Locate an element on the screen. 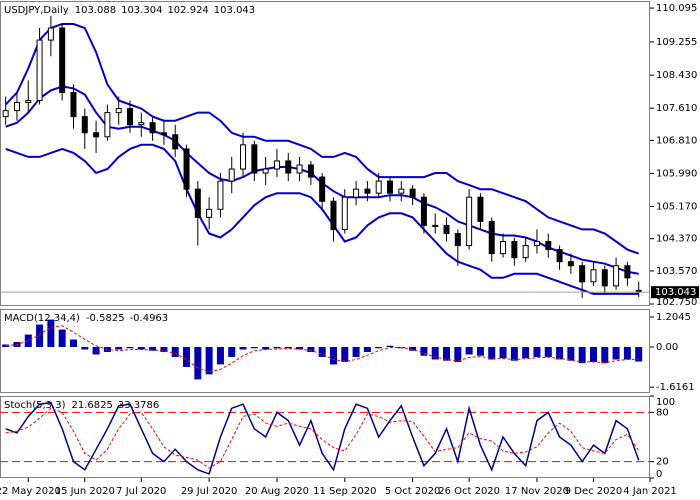 This screenshot has height=500, width=700. price-tag-label: 103.043 is located at coordinates (675, 292).